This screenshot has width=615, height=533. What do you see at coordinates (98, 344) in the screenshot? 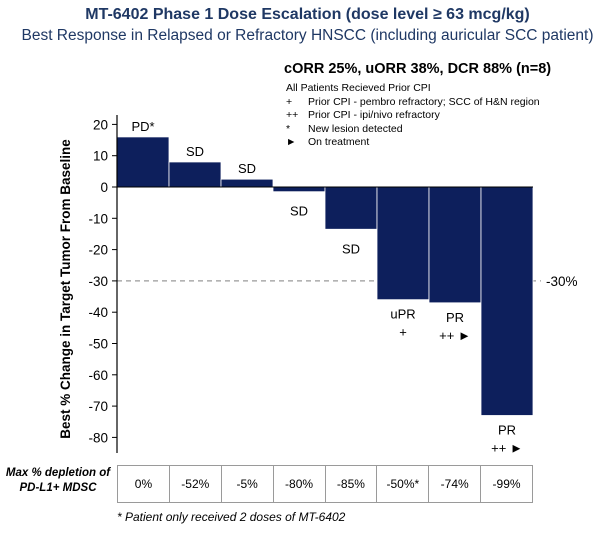
I see `y-tick-label: -50` at bounding box center [98, 344].